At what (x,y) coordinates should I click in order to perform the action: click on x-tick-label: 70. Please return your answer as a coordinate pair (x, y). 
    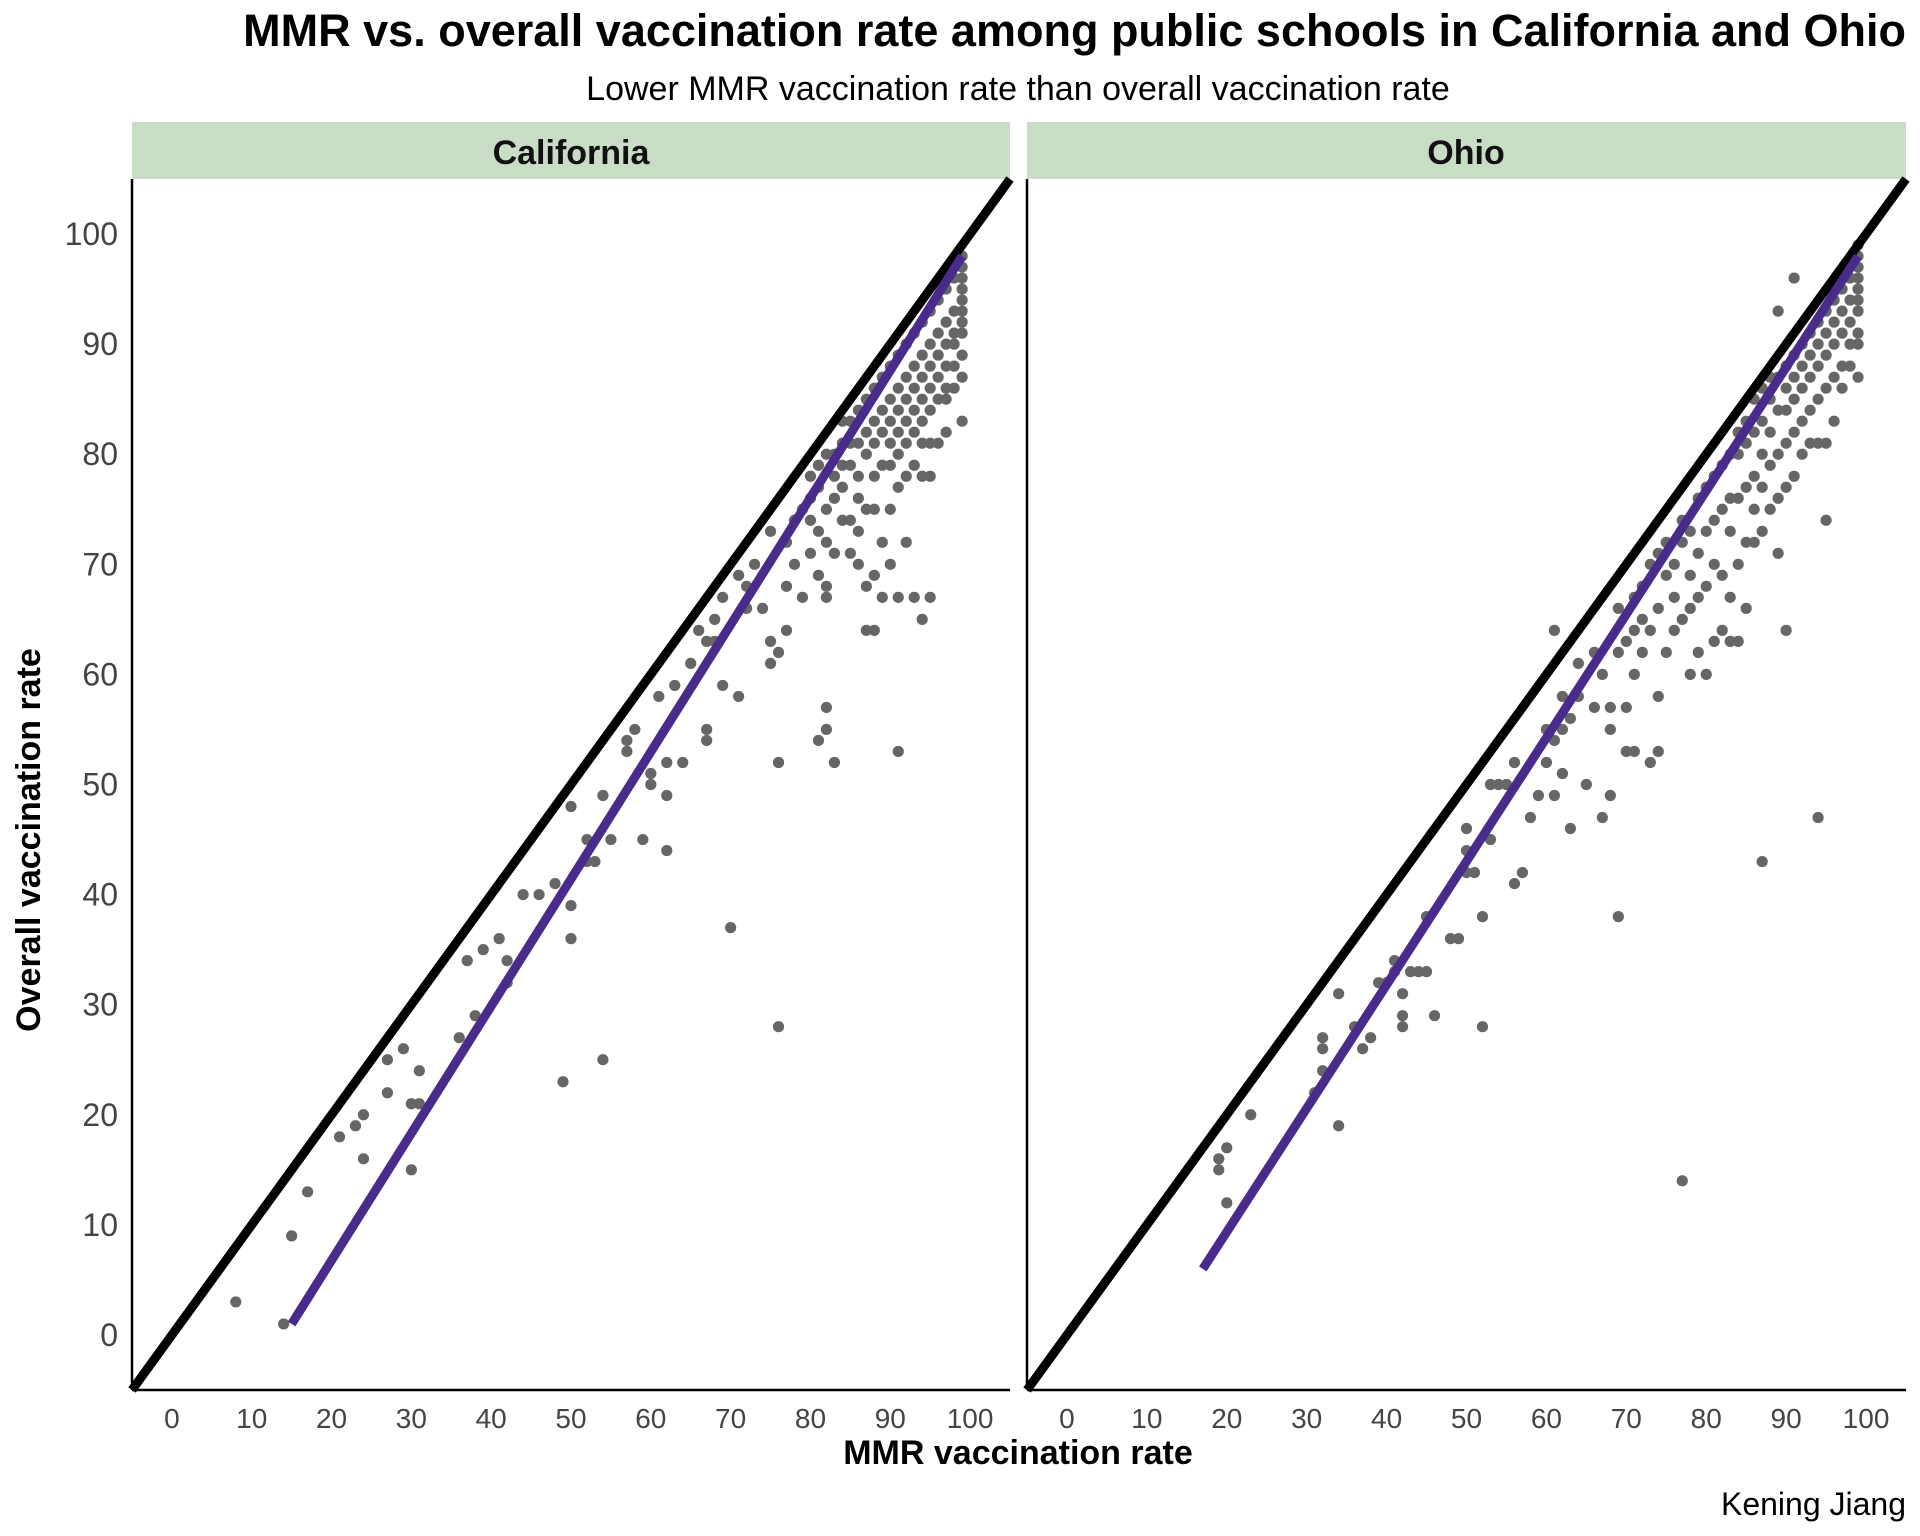
    Looking at the image, I should click on (730, 1418).